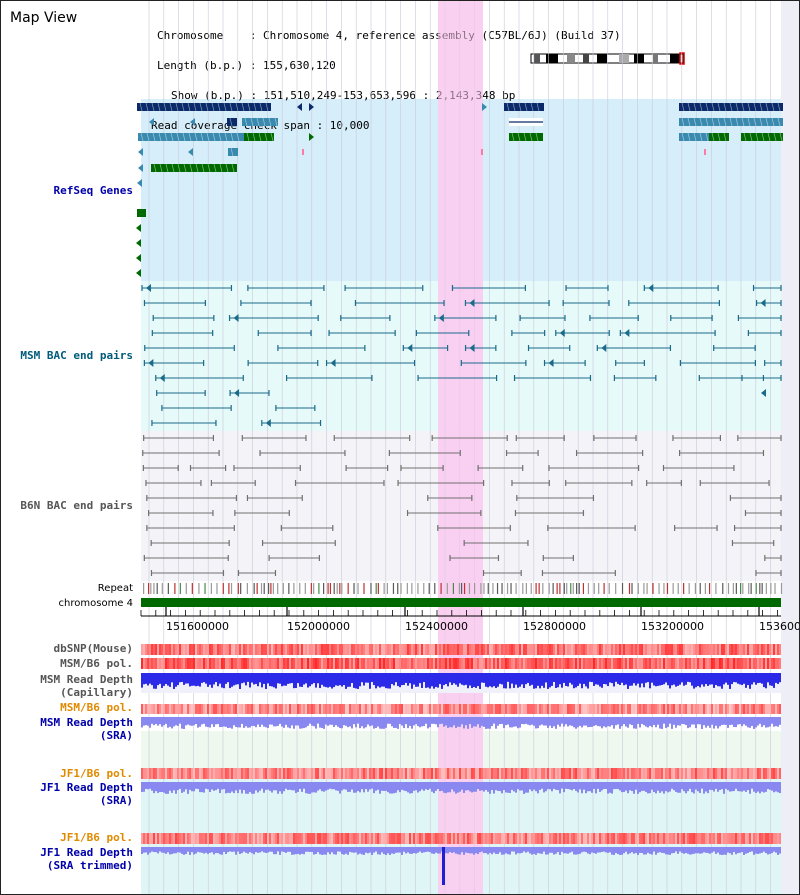  What do you see at coordinates (86, 679) in the screenshot?
I see `msm-read-depth-capillary-label: MSM Read Depth` at bounding box center [86, 679].